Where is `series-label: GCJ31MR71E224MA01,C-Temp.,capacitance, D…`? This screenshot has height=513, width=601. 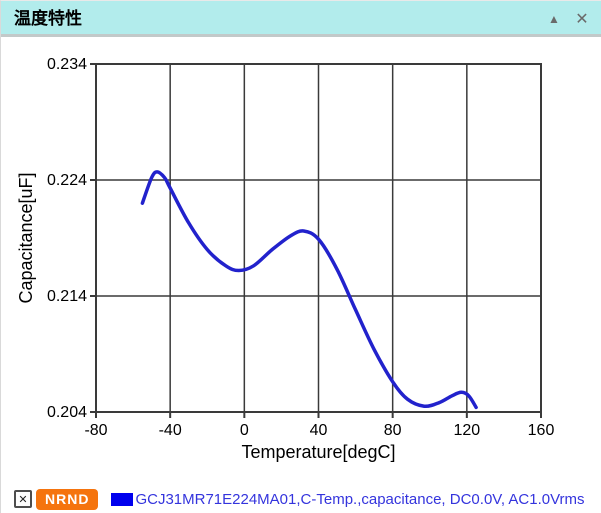
series-label: GCJ31MR71E224MA01,C-Temp.,capacitance, D… is located at coordinates (360, 499).